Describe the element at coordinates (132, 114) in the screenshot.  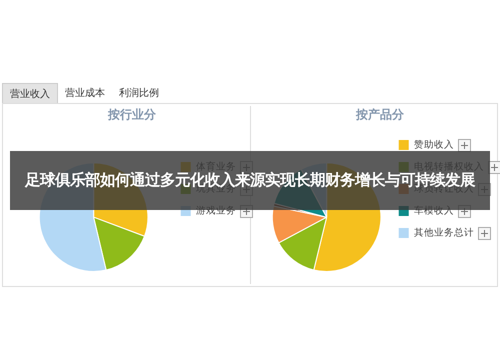
I see `chart-title: 按行业分` at that location.